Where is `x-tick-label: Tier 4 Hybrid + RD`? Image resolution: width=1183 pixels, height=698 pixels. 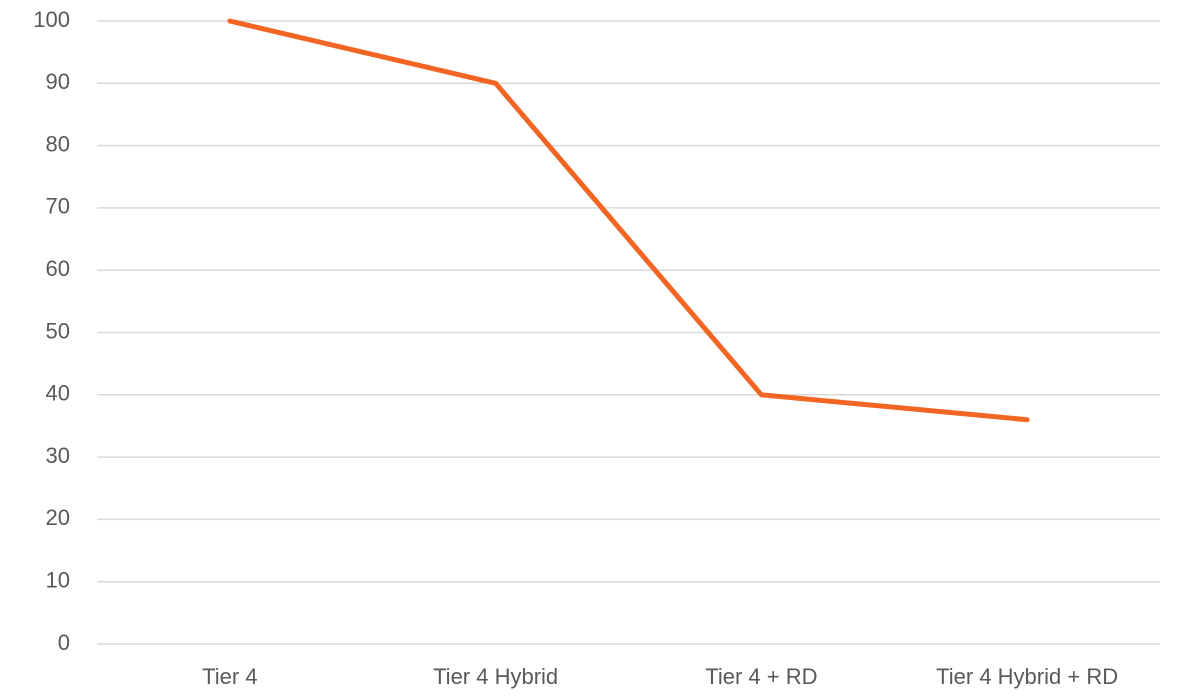
x-tick-label: Tier 4 Hybrid + RD is located at coordinates (1027, 676).